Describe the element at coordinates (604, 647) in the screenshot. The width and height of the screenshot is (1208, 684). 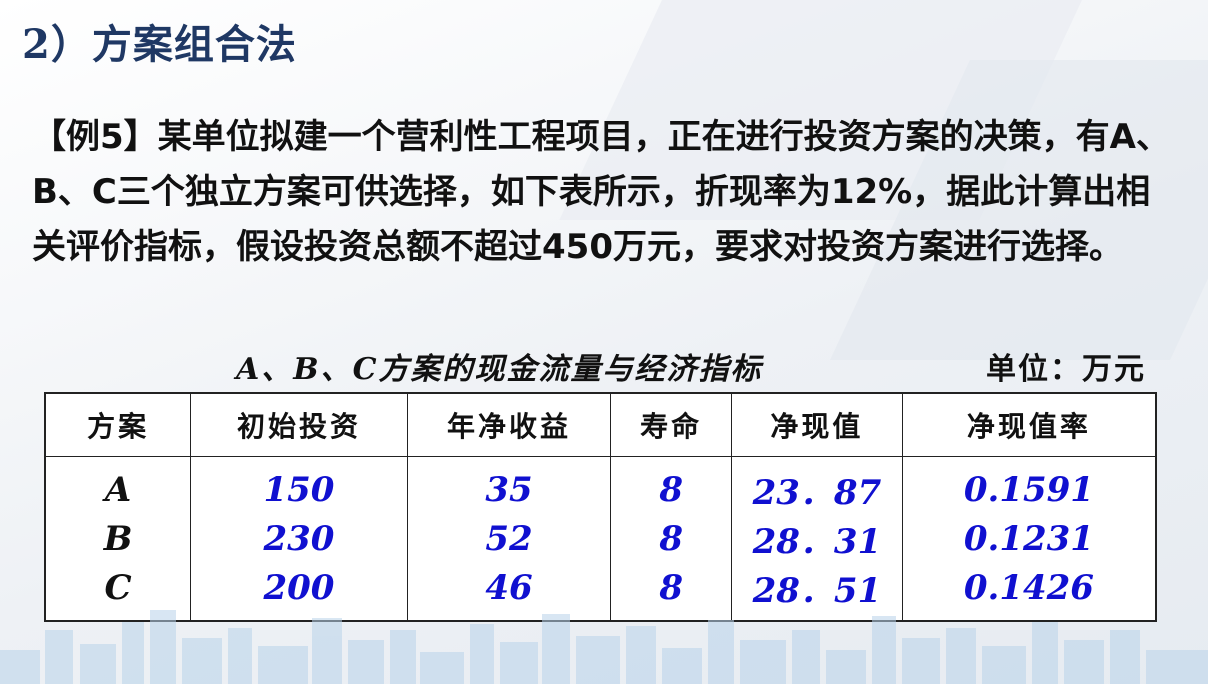
I see `city-skyline-decoration` at that location.